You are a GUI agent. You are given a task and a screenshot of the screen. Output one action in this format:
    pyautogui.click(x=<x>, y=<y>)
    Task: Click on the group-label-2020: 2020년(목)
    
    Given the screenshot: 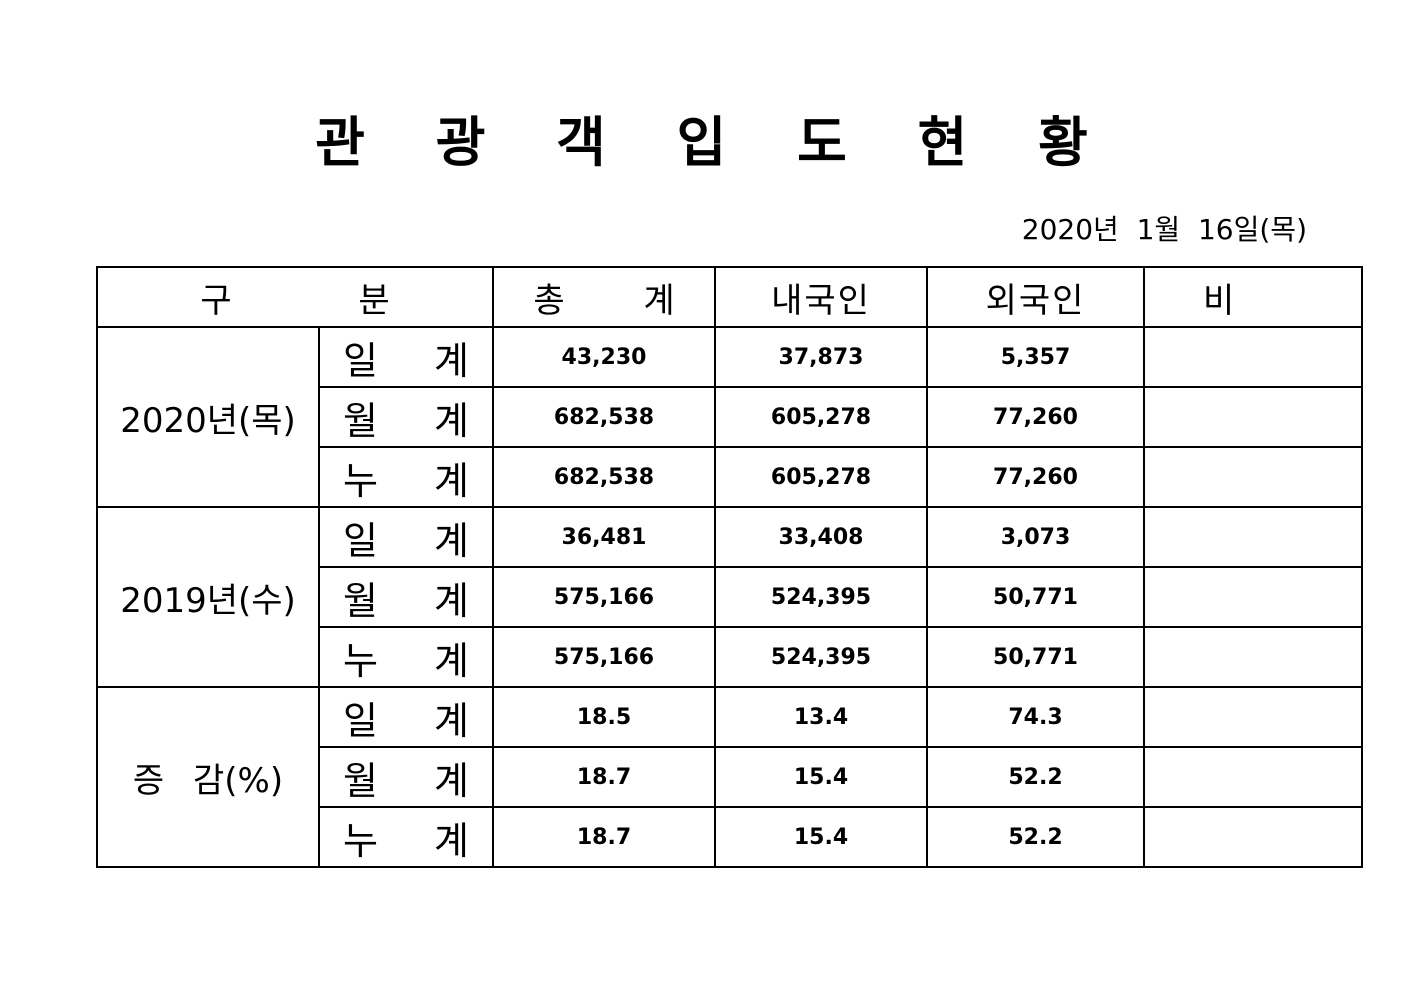 What is the action you would take?
    pyautogui.click(x=208, y=417)
    